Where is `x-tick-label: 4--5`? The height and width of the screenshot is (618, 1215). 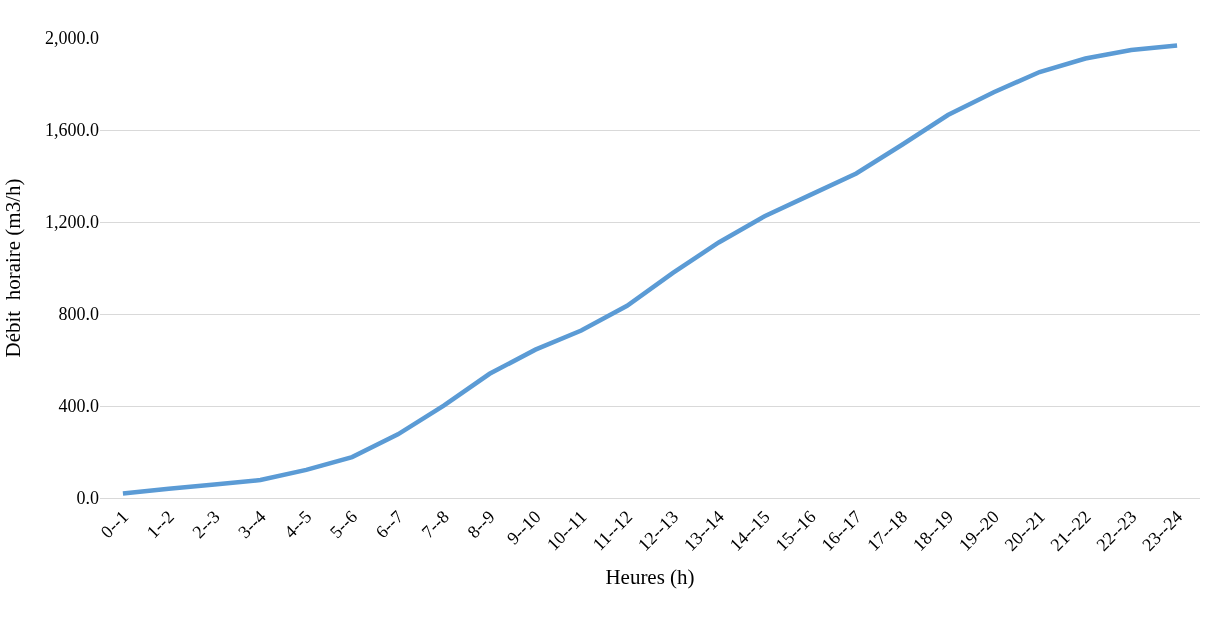
x-tick-label: 4--5 is located at coordinates (298, 524).